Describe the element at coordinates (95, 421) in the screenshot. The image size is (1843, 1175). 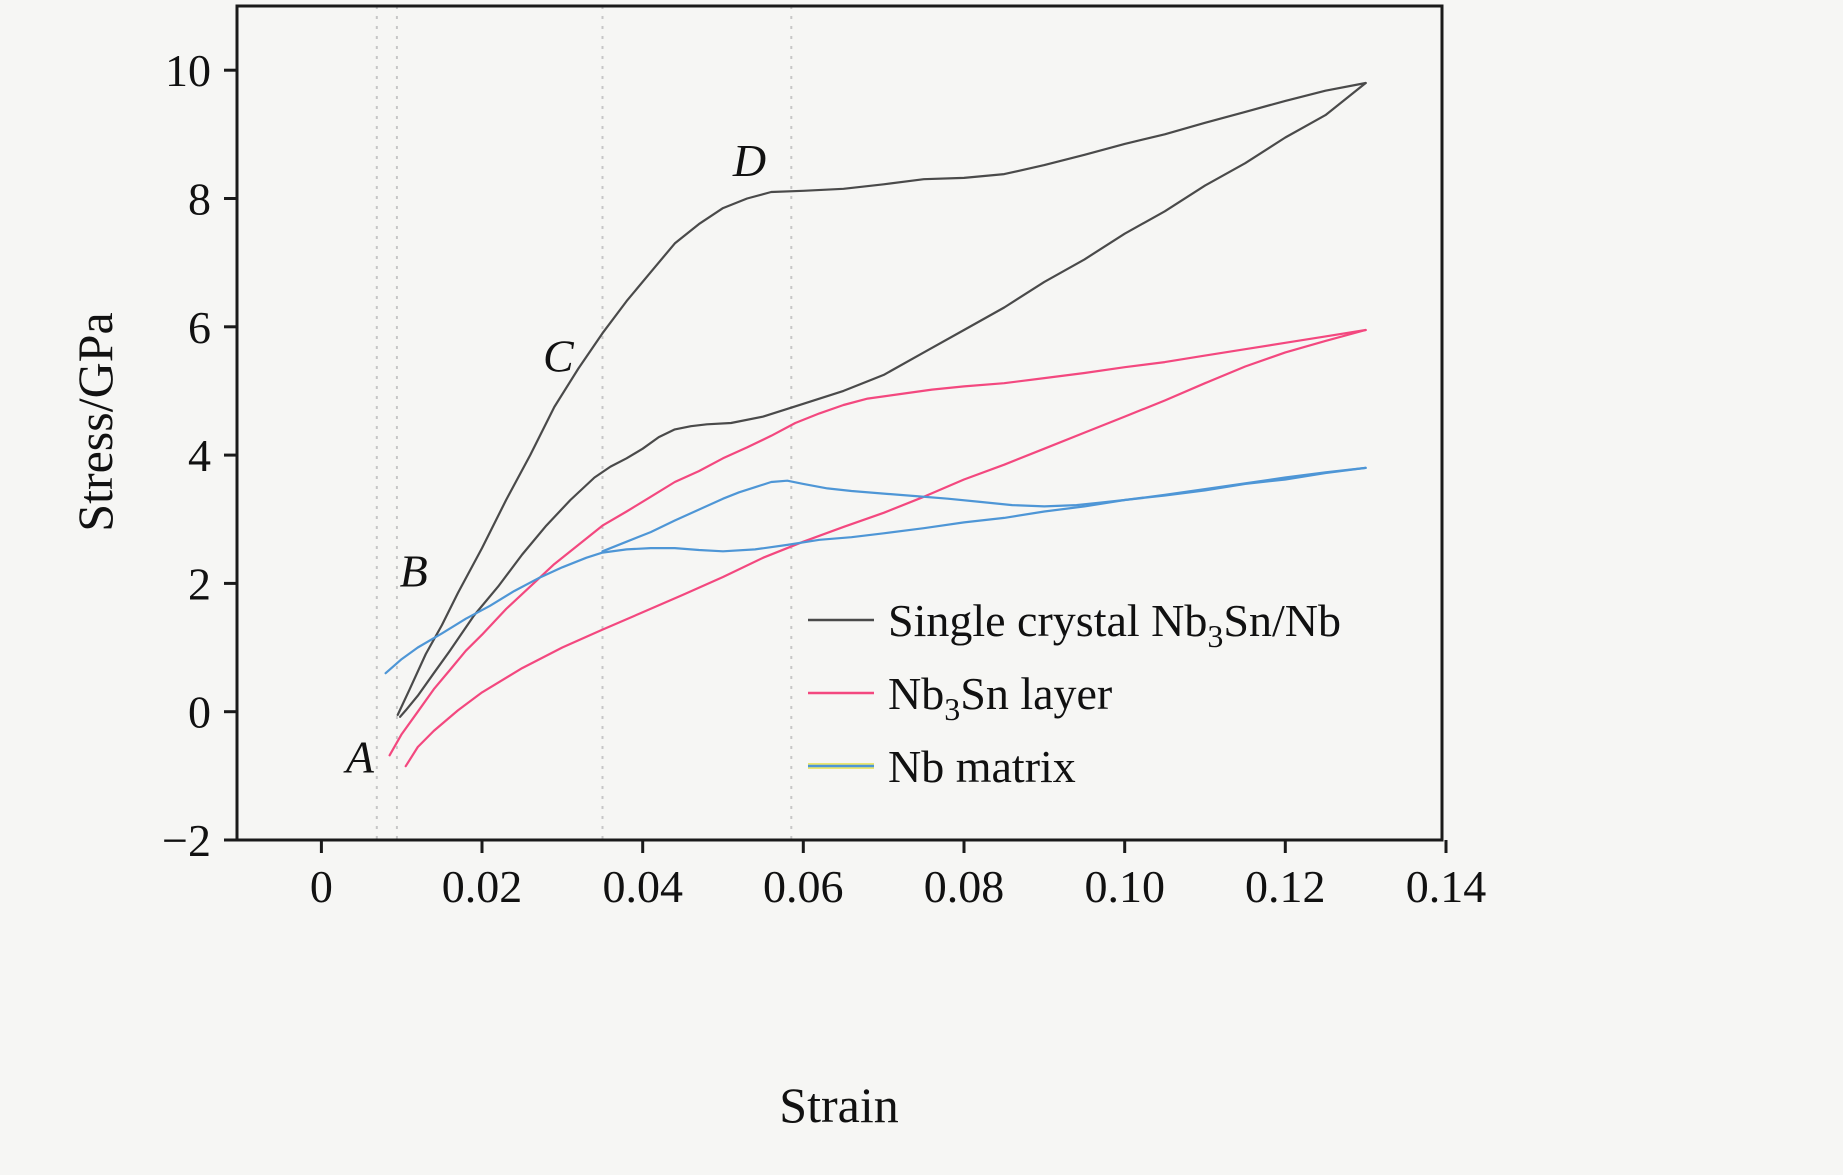
I see `y-axis-title: Stress/GPa` at that location.